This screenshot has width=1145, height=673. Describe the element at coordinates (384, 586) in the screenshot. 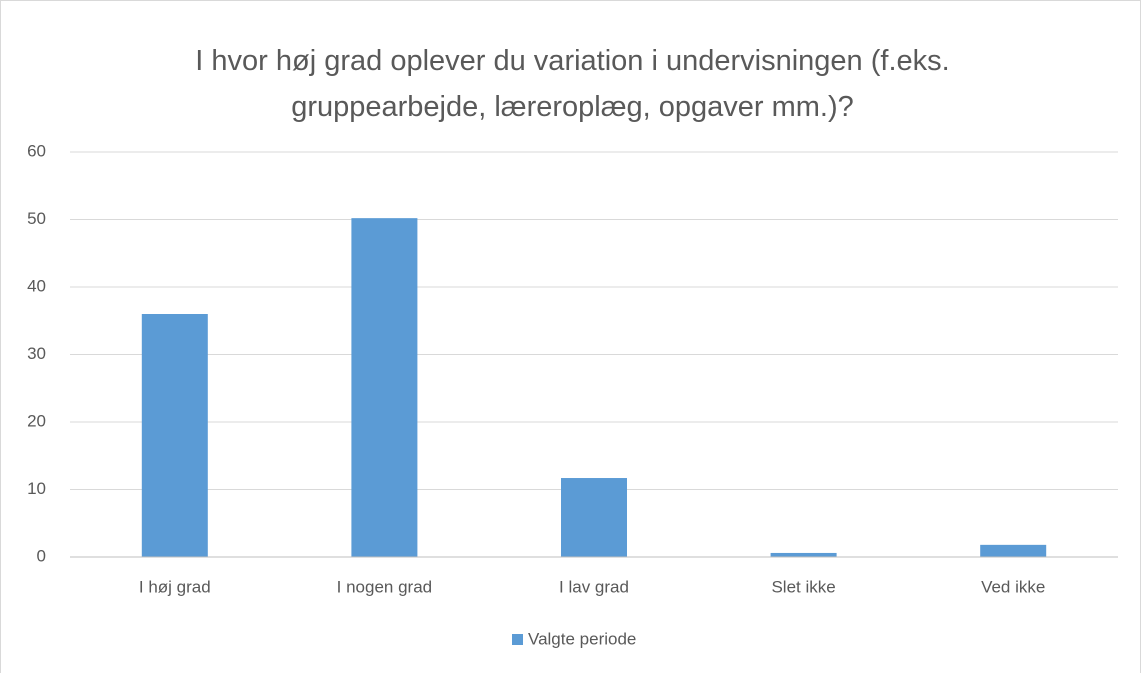

I see `x-tick-label: I nogen grad` at that location.